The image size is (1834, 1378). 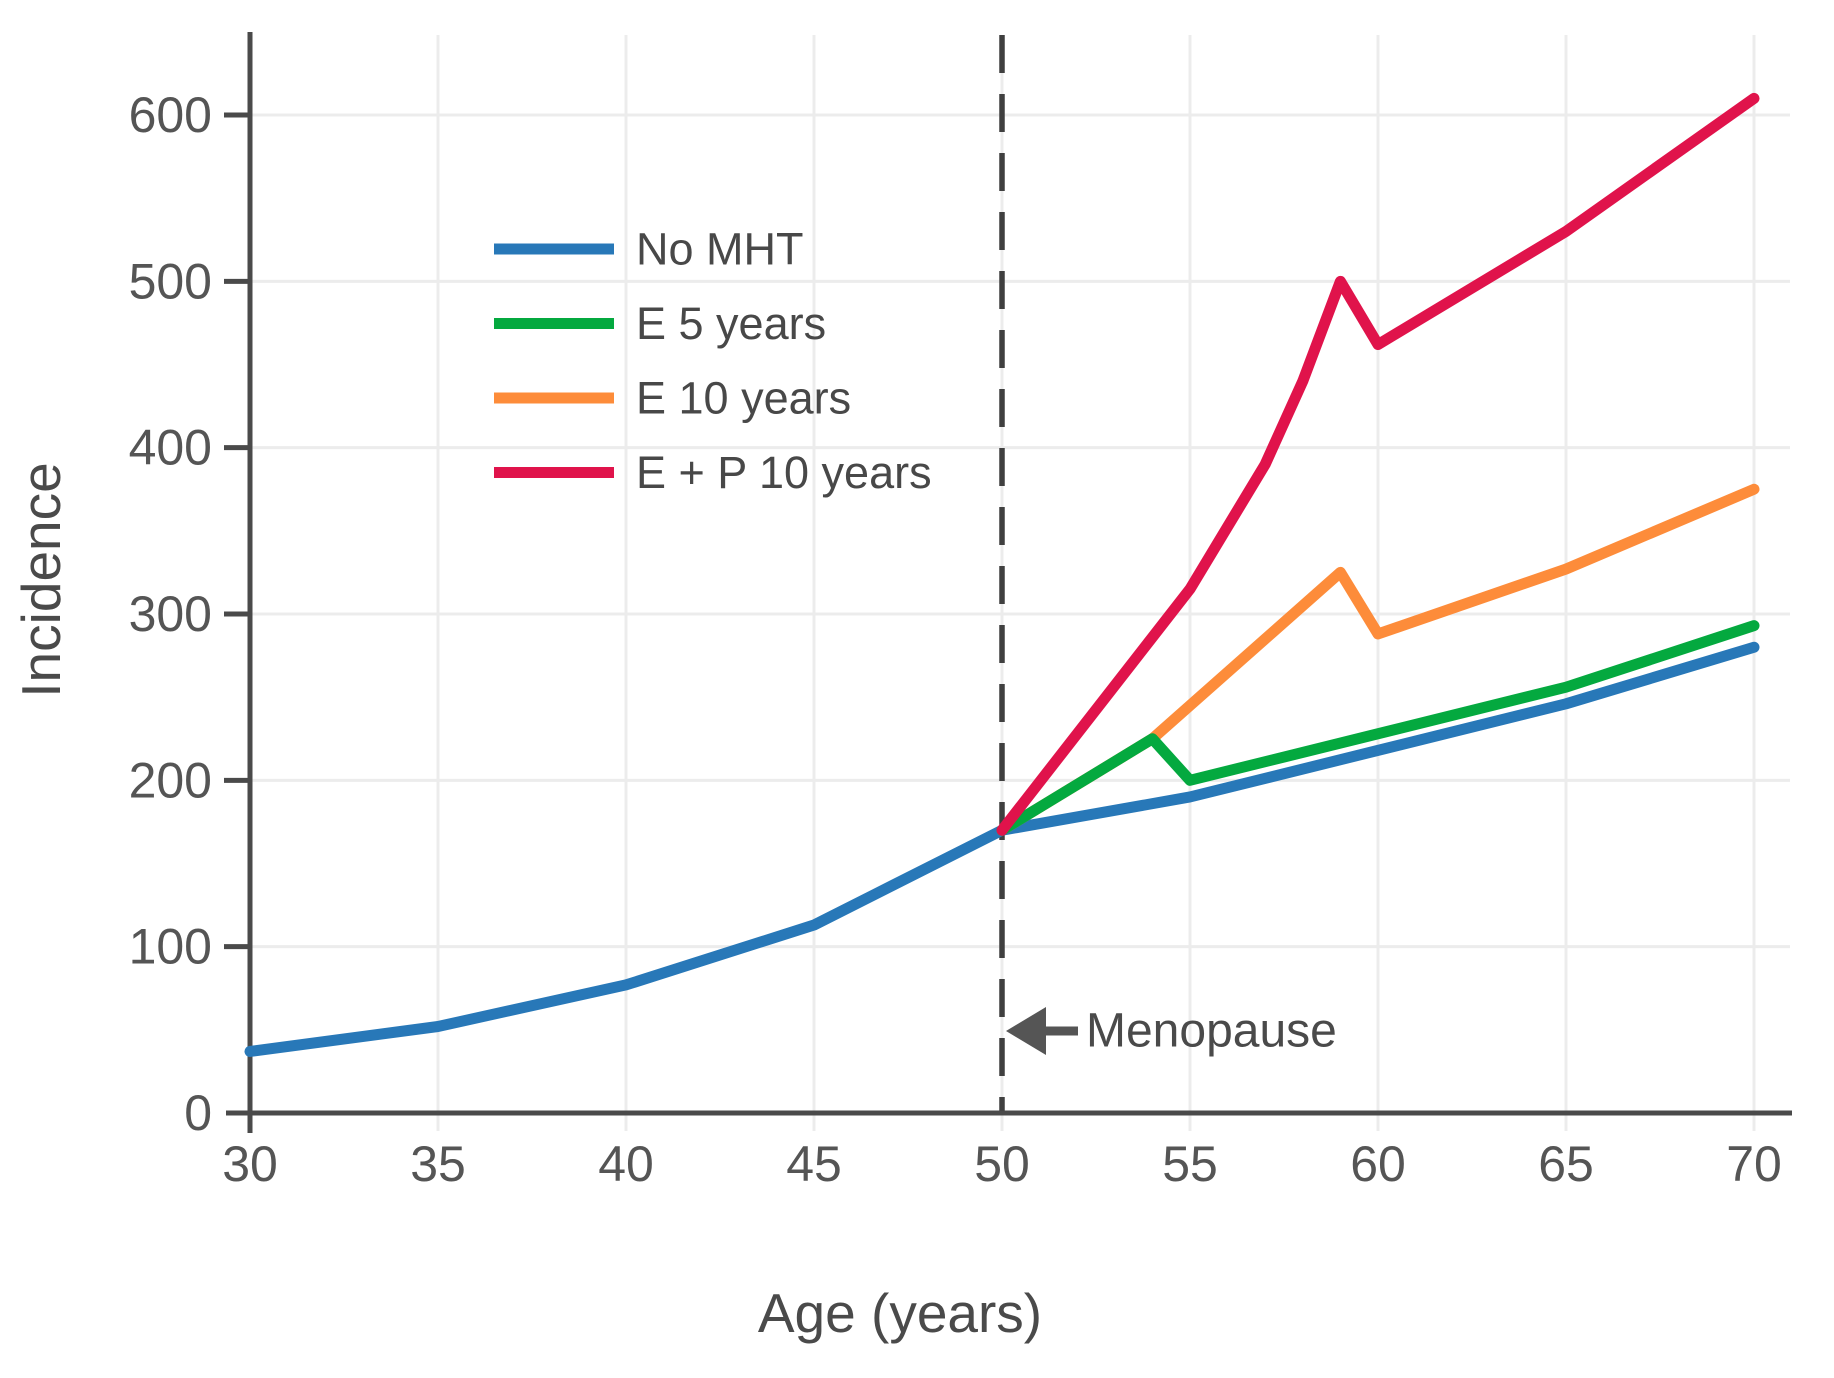 I want to click on menopause-arrow-head, so click(x=1026, y=1031).